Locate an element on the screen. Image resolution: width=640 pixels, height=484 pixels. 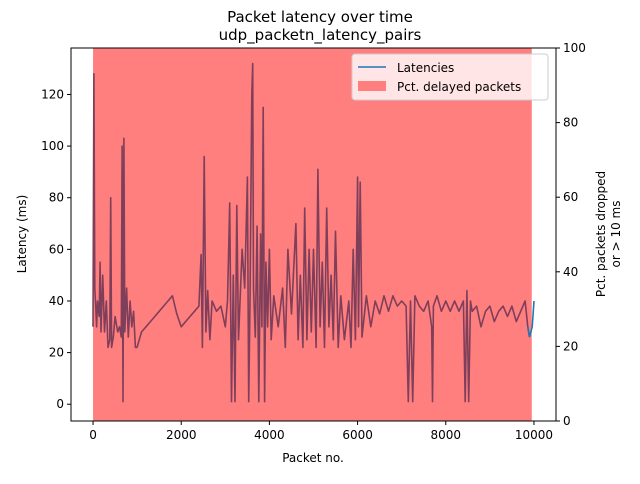
chart-subtitle: udp_packetn_latency_pairs is located at coordinates (320, 35).